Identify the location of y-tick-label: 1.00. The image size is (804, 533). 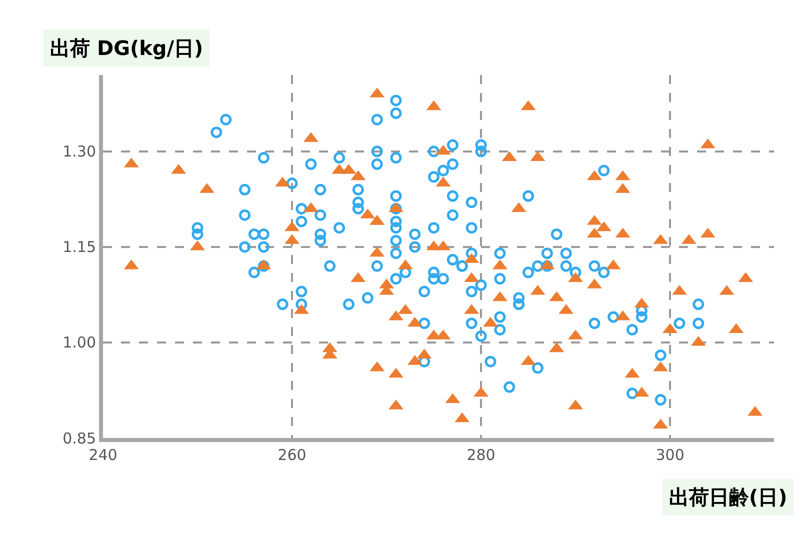
(79, 343).